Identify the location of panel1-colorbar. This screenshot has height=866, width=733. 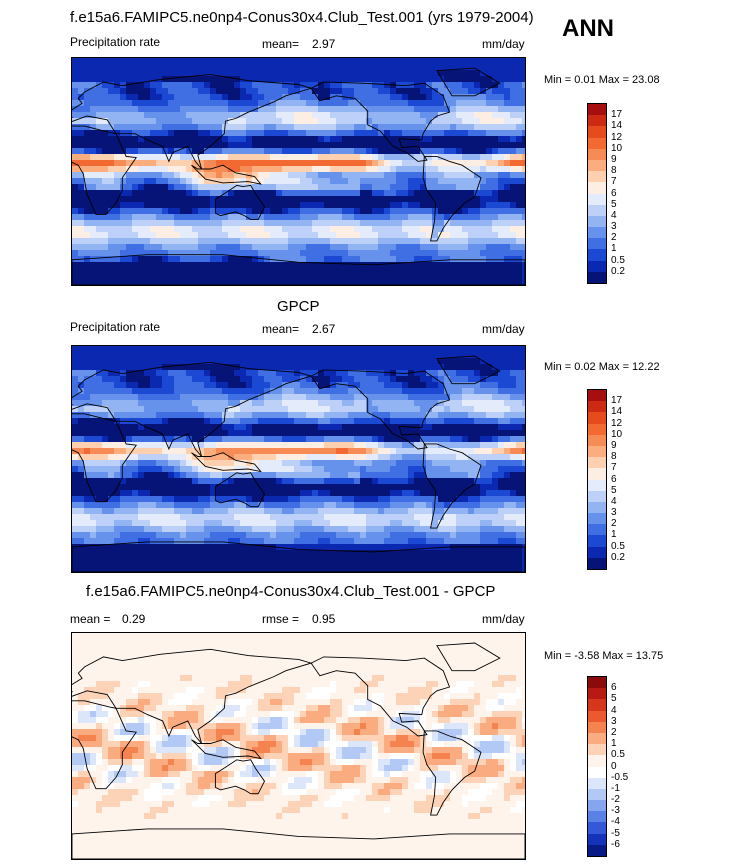
(597, 193).